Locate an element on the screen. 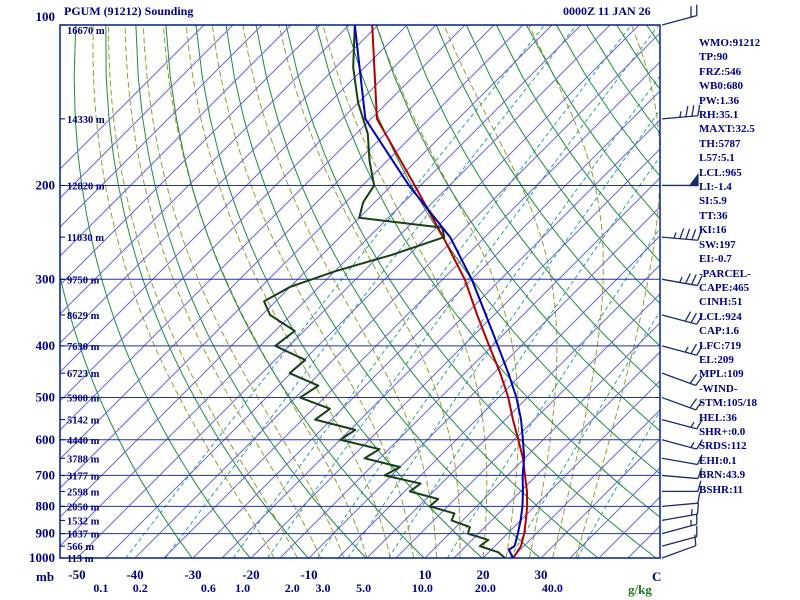 The image size is (800, 600). panel-stat: EHI:0.1 is located at coordinates (718, 460).